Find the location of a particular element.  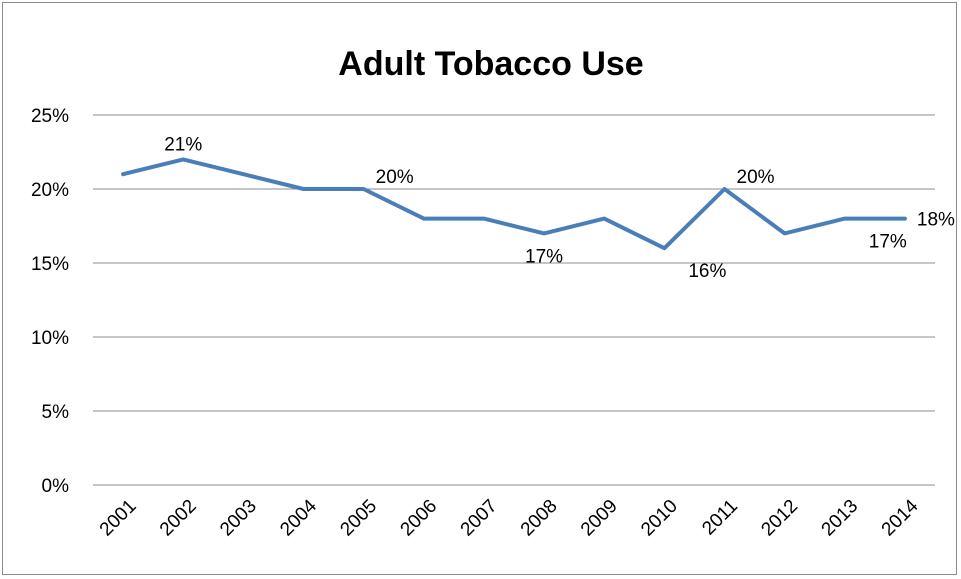

y-tick-label: 5% is located at coordinates (56, 412).